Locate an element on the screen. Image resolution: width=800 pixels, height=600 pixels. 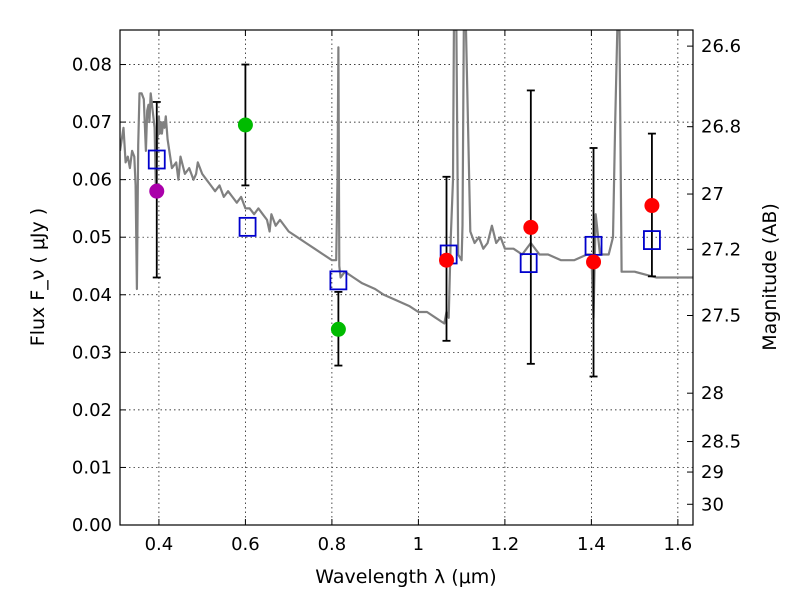
y-tick-label: 0.01 is located at coordinates (92, 467).